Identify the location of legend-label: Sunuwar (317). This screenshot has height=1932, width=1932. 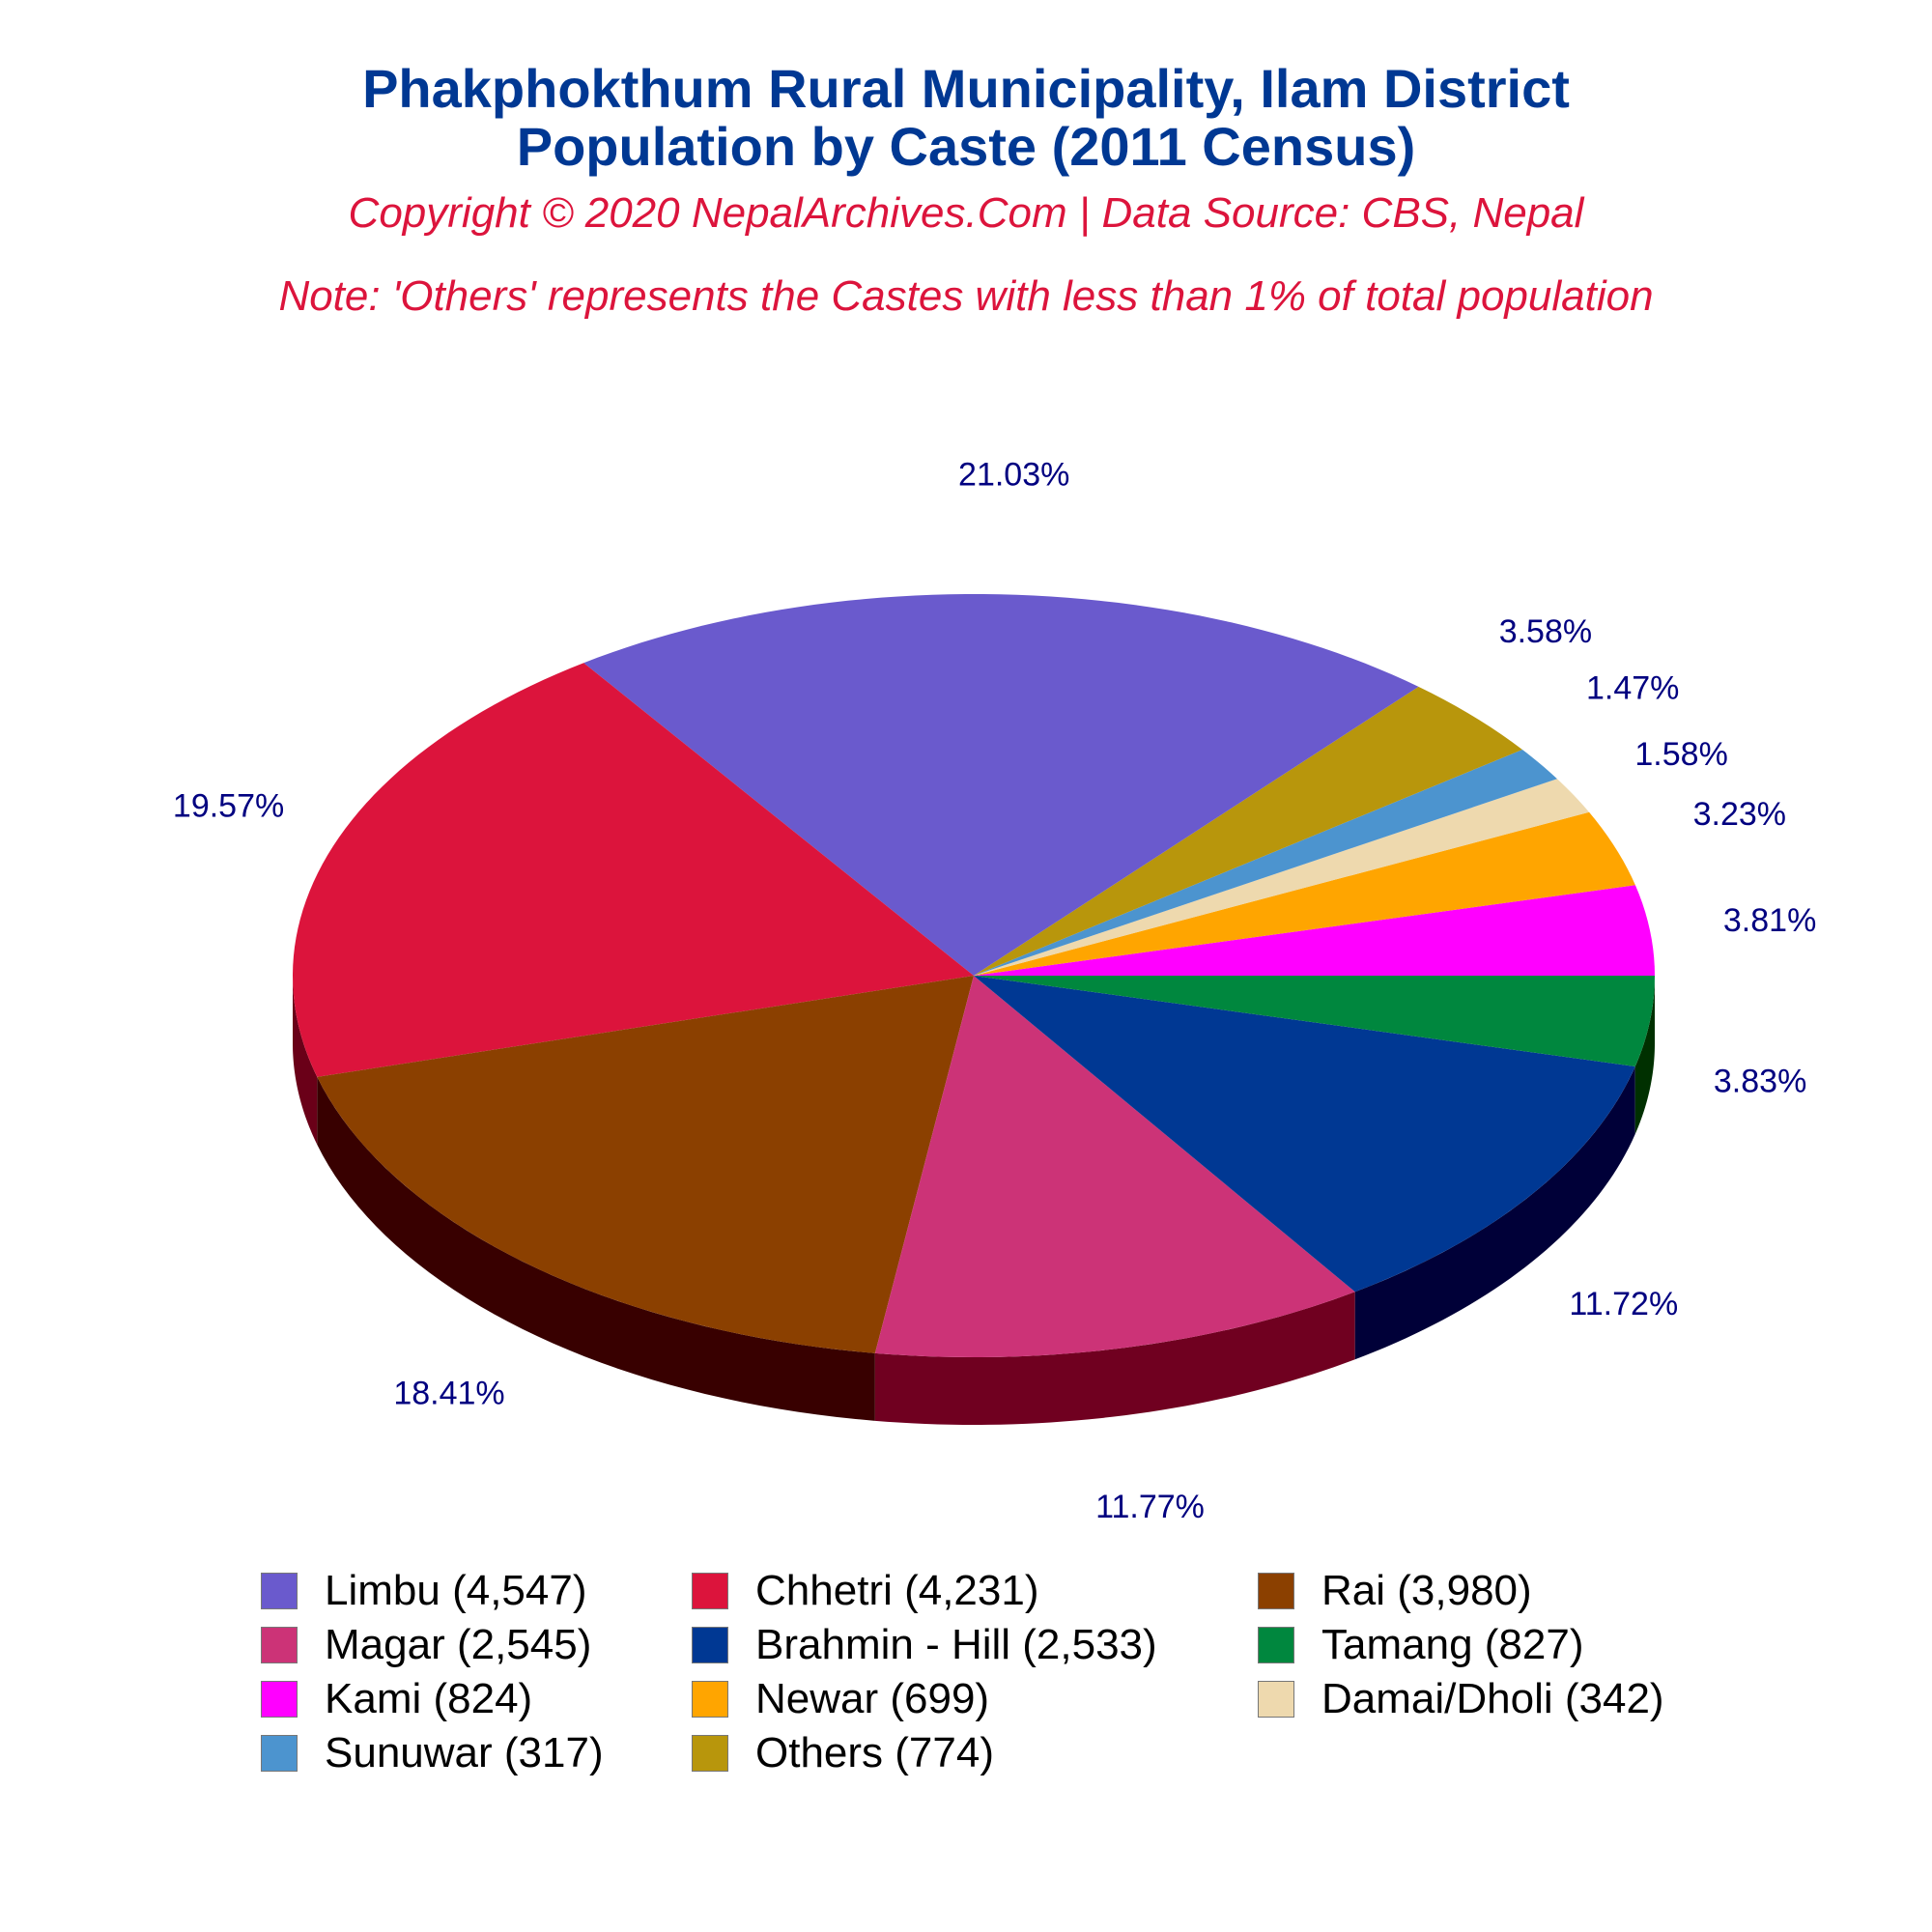
(464, 1752).